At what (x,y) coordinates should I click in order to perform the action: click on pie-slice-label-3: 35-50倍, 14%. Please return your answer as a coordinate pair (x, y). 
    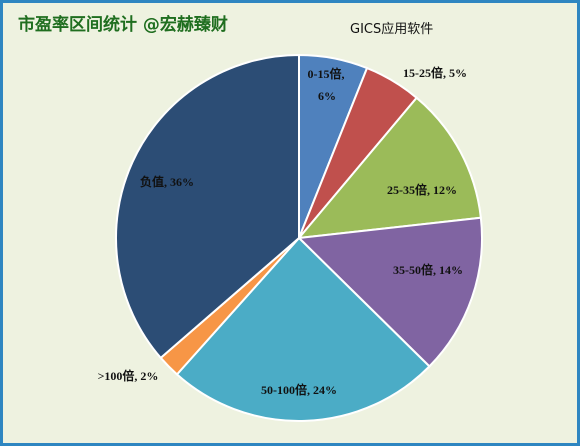
    Looking at the image, I should click on (428, 269).